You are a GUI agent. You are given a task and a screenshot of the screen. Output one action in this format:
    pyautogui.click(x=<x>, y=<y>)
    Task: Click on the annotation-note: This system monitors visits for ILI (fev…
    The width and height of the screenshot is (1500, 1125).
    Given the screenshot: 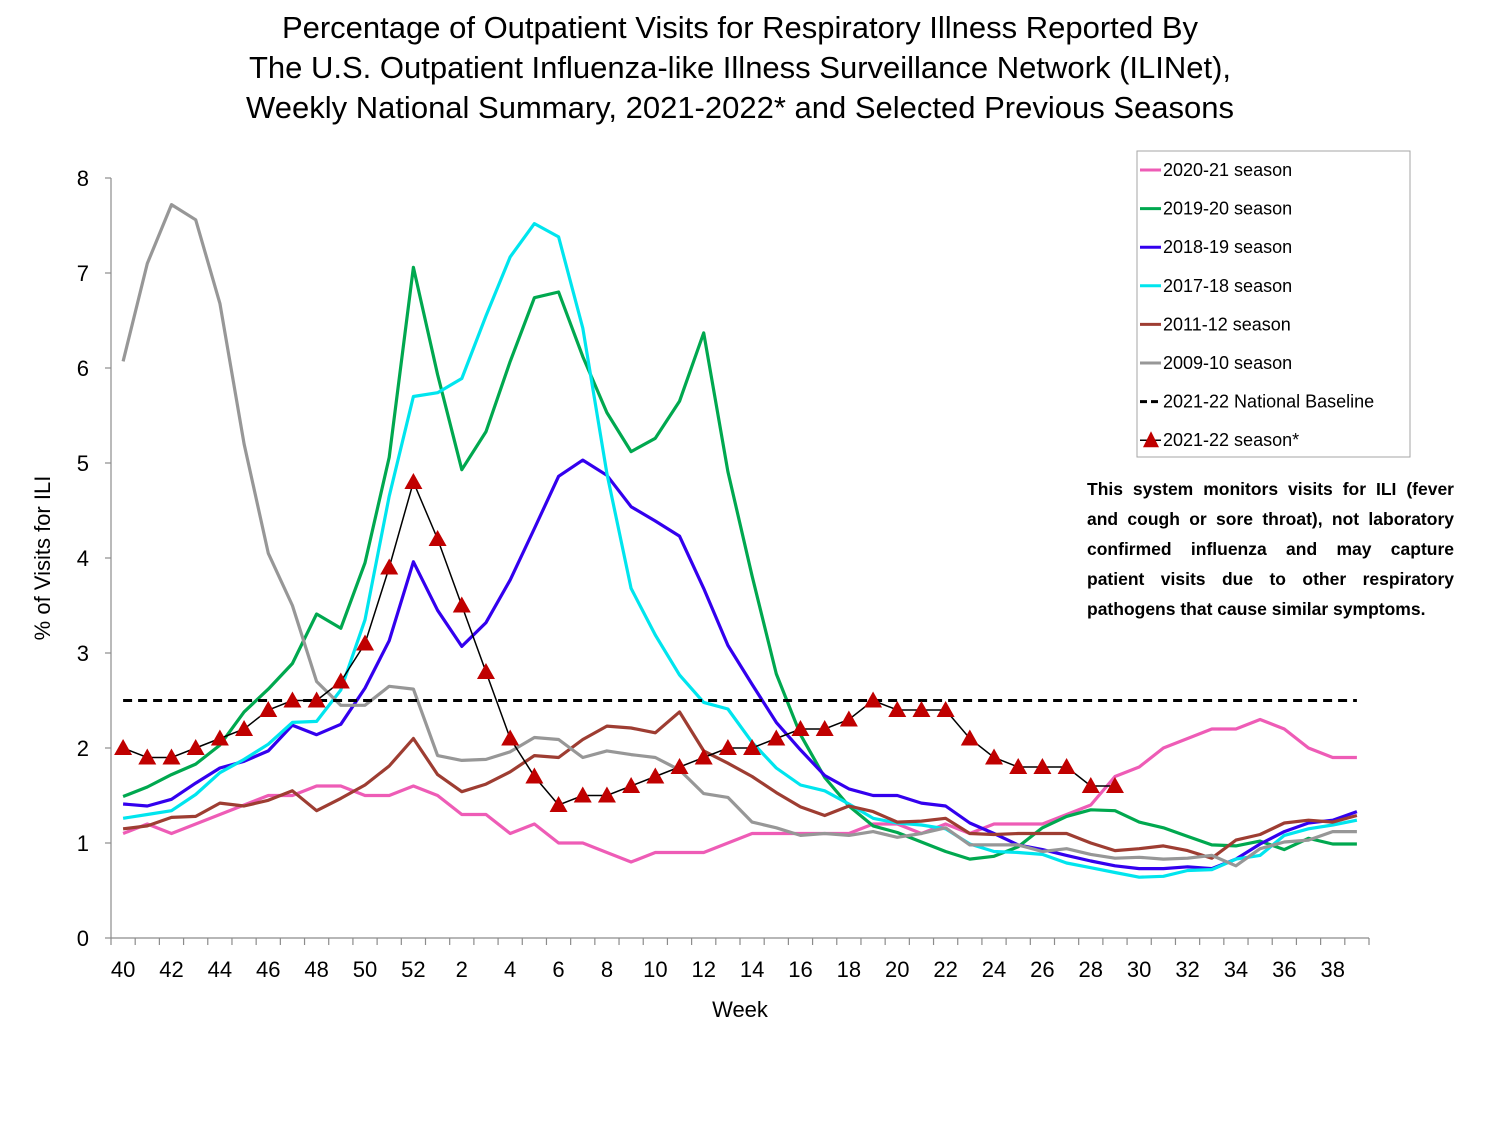 What is the action you would take?
    pyautogui.click(x=1270, y=549)
    